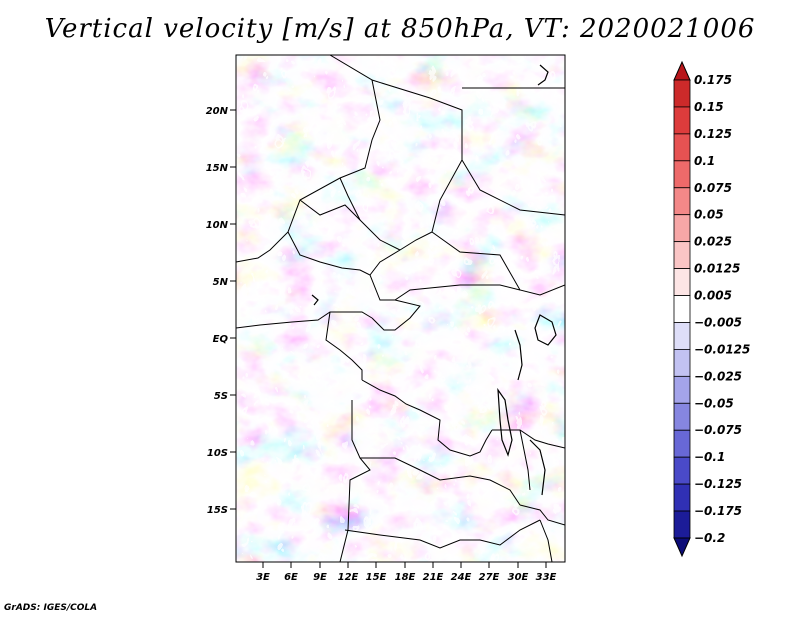  What do you see at coordinates (51, 608) in the screenshot?
I see `grads-credit: GrADS: IGES/COLA` at bounding box center [51, 608].